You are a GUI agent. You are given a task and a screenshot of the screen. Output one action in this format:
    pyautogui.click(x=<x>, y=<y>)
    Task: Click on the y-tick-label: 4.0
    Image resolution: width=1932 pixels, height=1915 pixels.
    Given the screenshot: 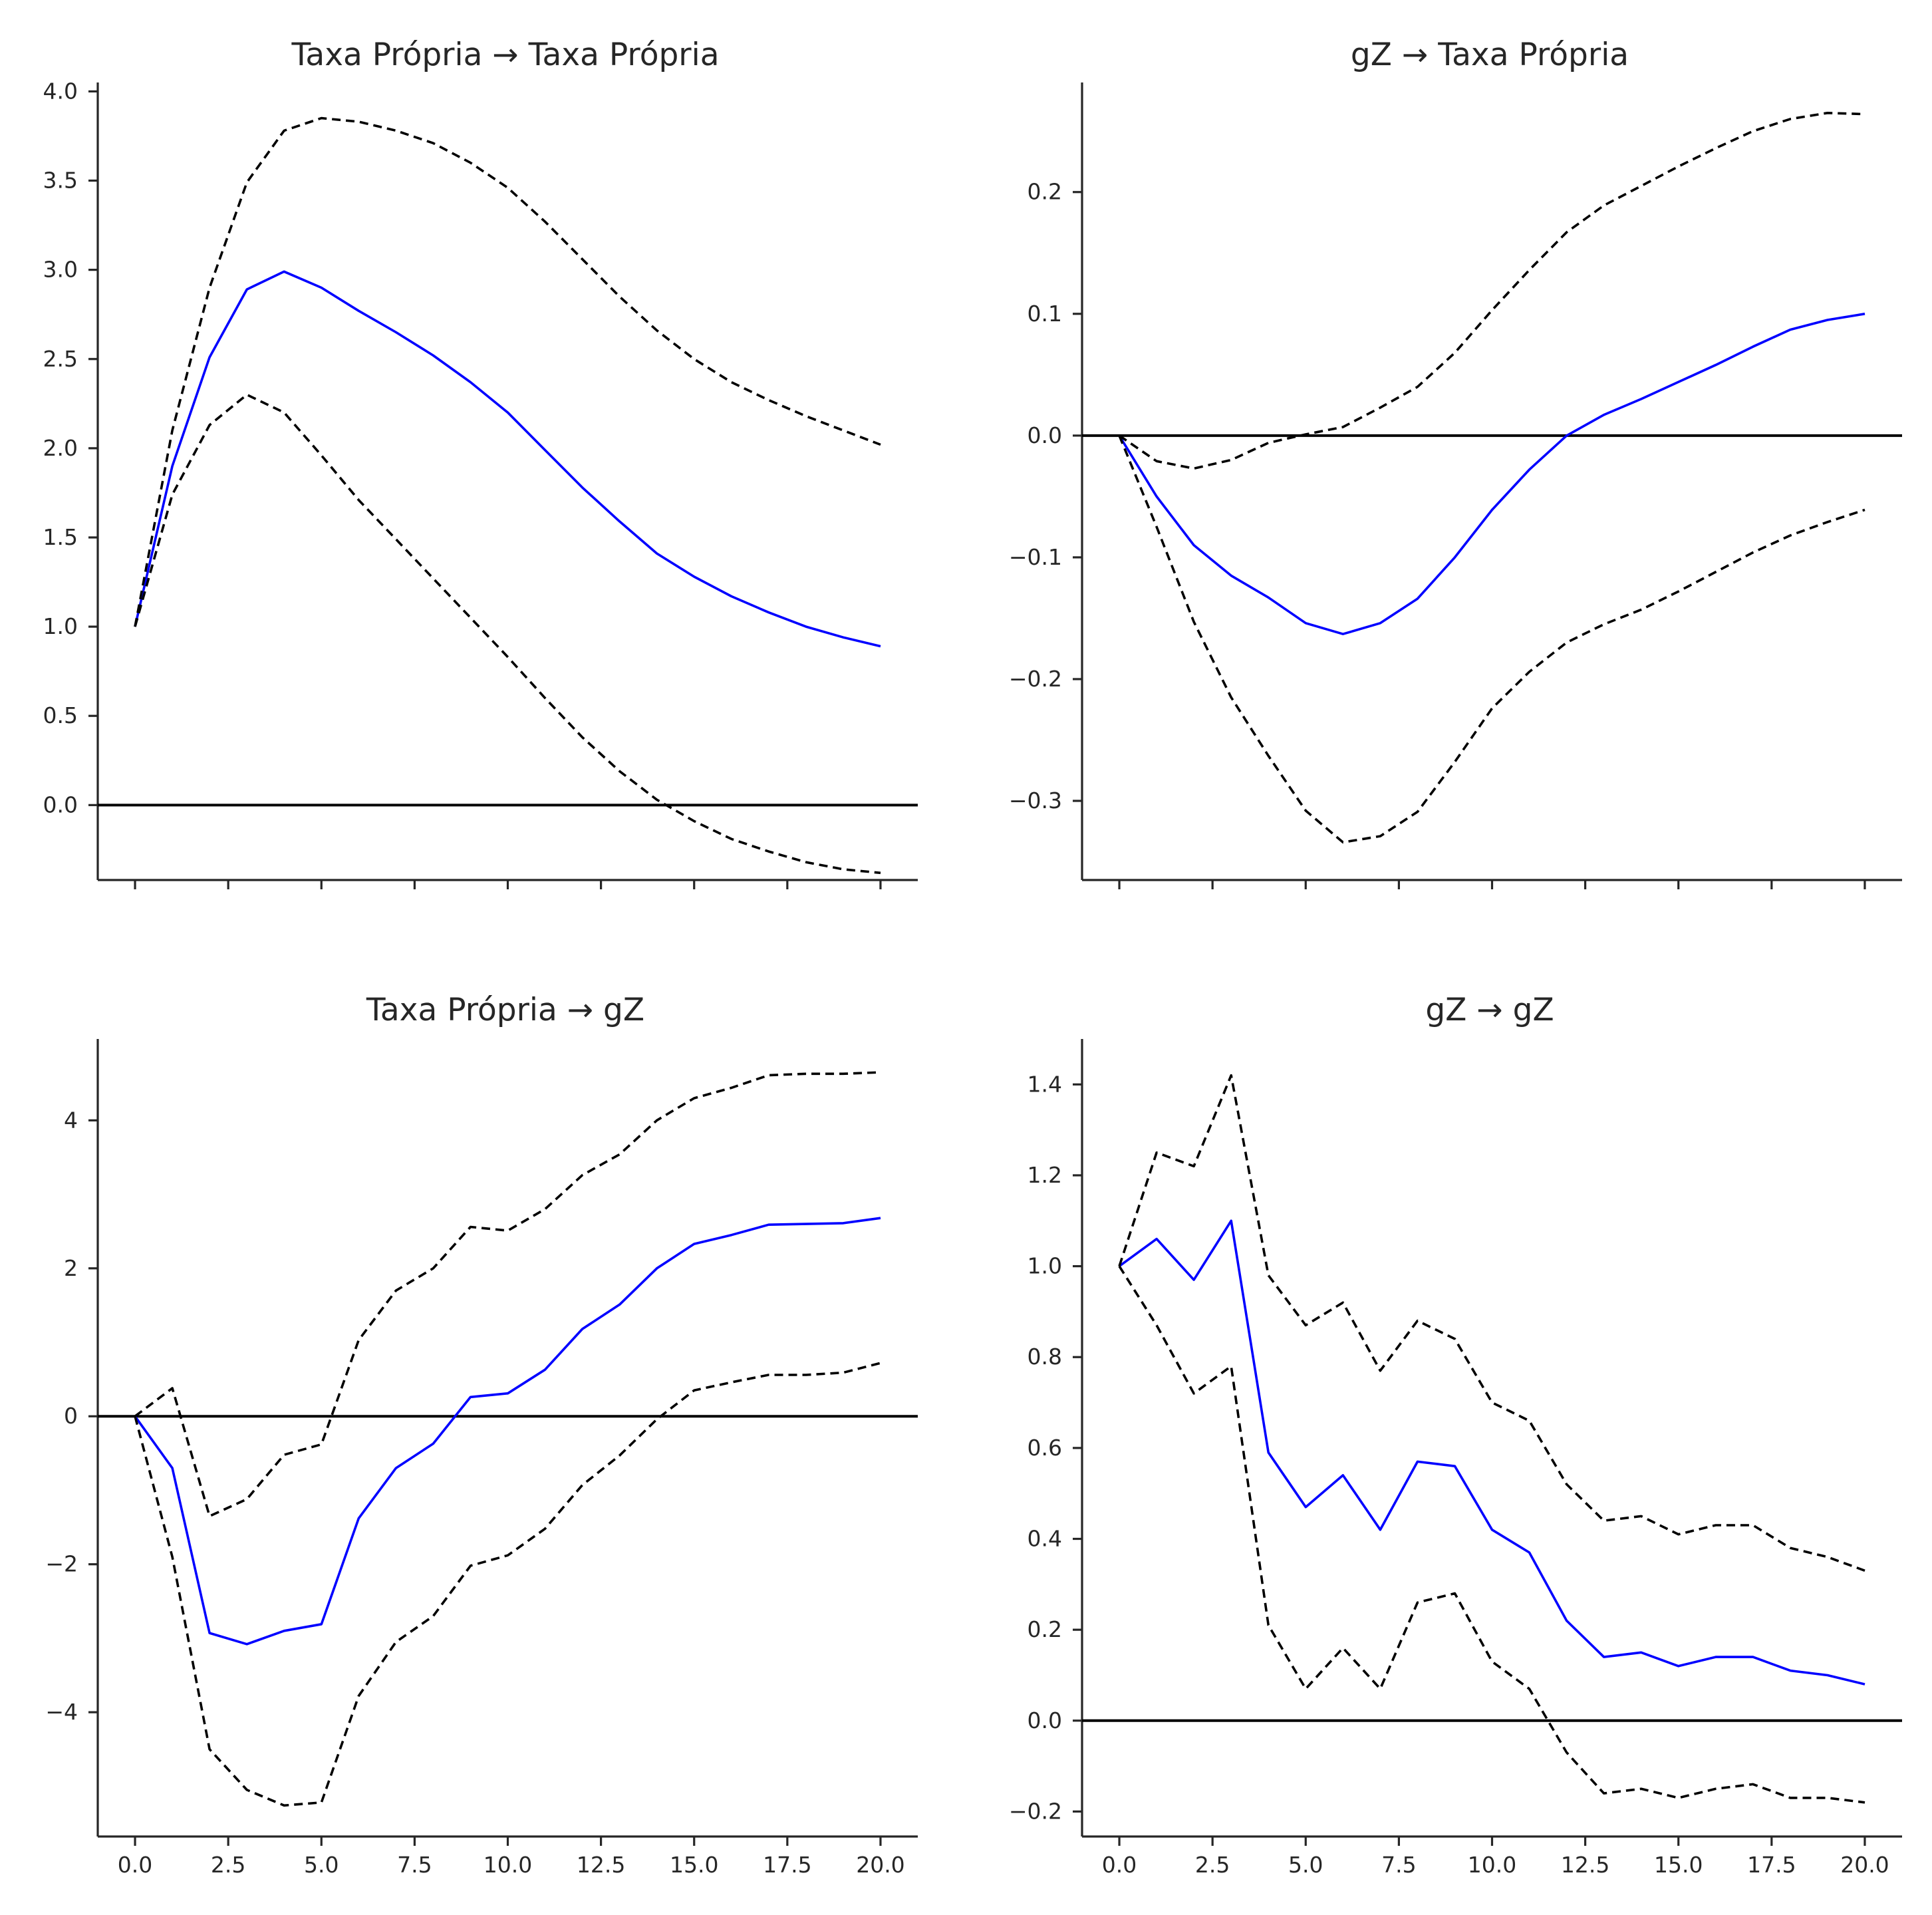 What is the action you would take?
    pyautogui.click(x=60, y=91)
    